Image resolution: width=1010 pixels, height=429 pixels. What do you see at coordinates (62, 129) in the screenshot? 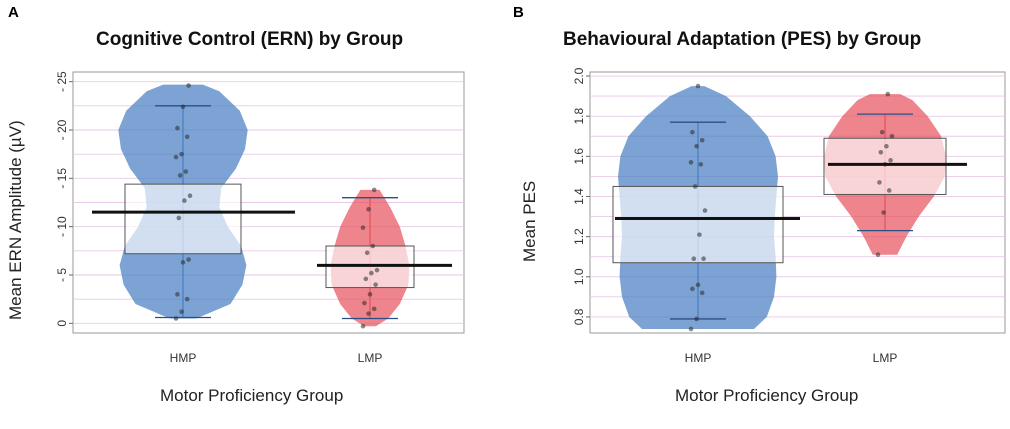
I see `y-tick-label: - 20` at bounding box center [62, 129].